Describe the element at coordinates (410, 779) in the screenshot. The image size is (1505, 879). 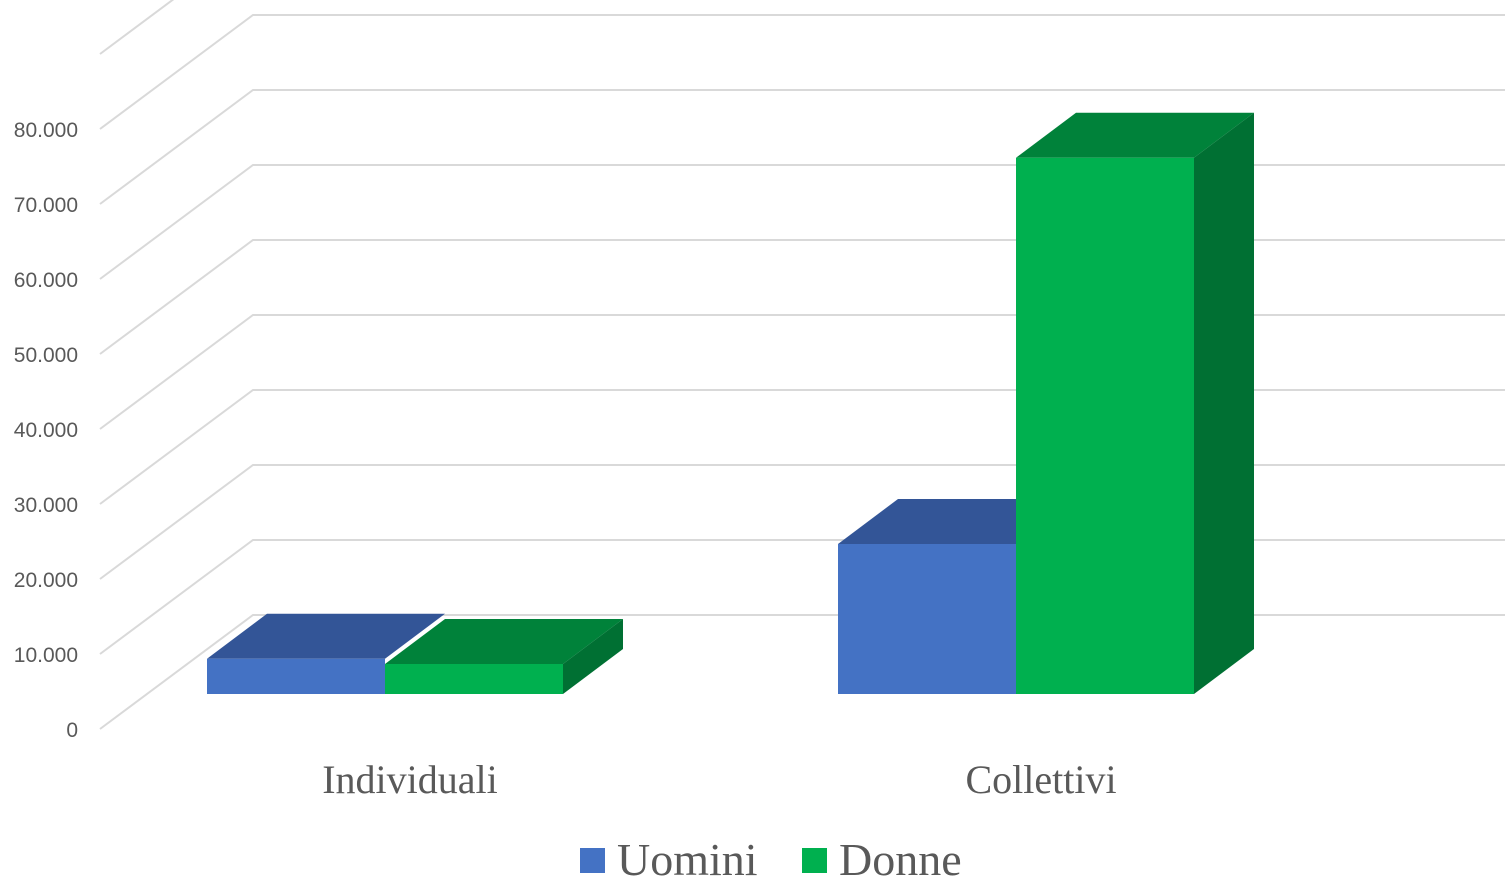
I see `x-tick-label: Individuali` at that location.